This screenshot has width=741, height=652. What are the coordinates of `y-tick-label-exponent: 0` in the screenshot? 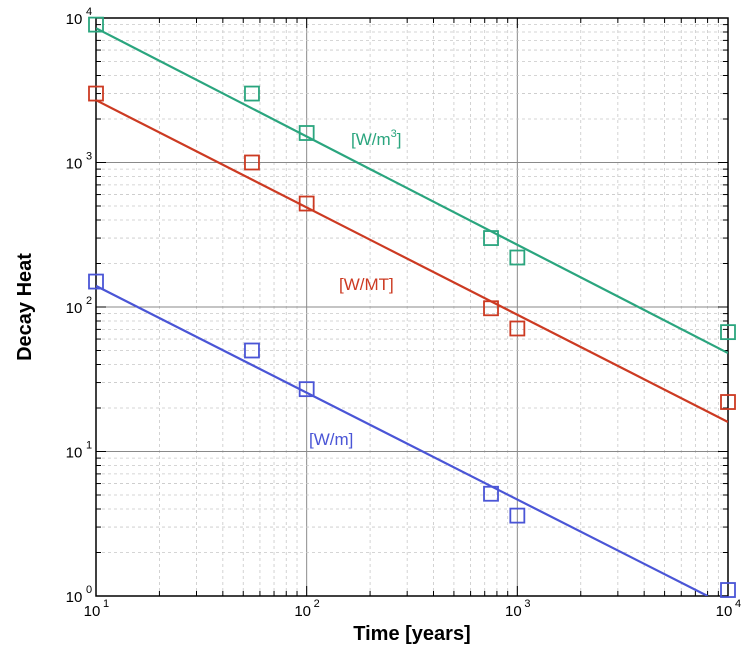 It's located at (89, 590).